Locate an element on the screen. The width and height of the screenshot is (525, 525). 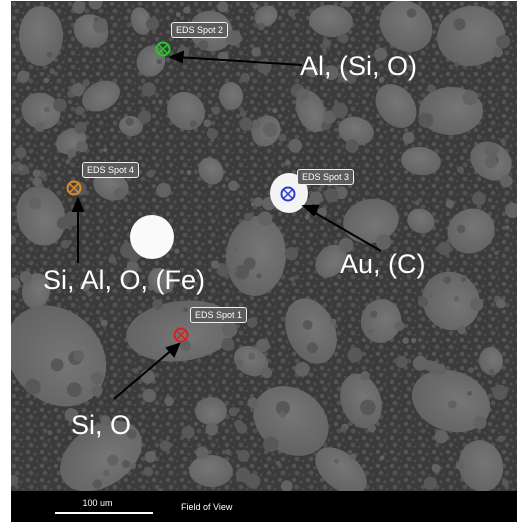
scale-bar-label: 100 um is located at coordinates (97, 503).